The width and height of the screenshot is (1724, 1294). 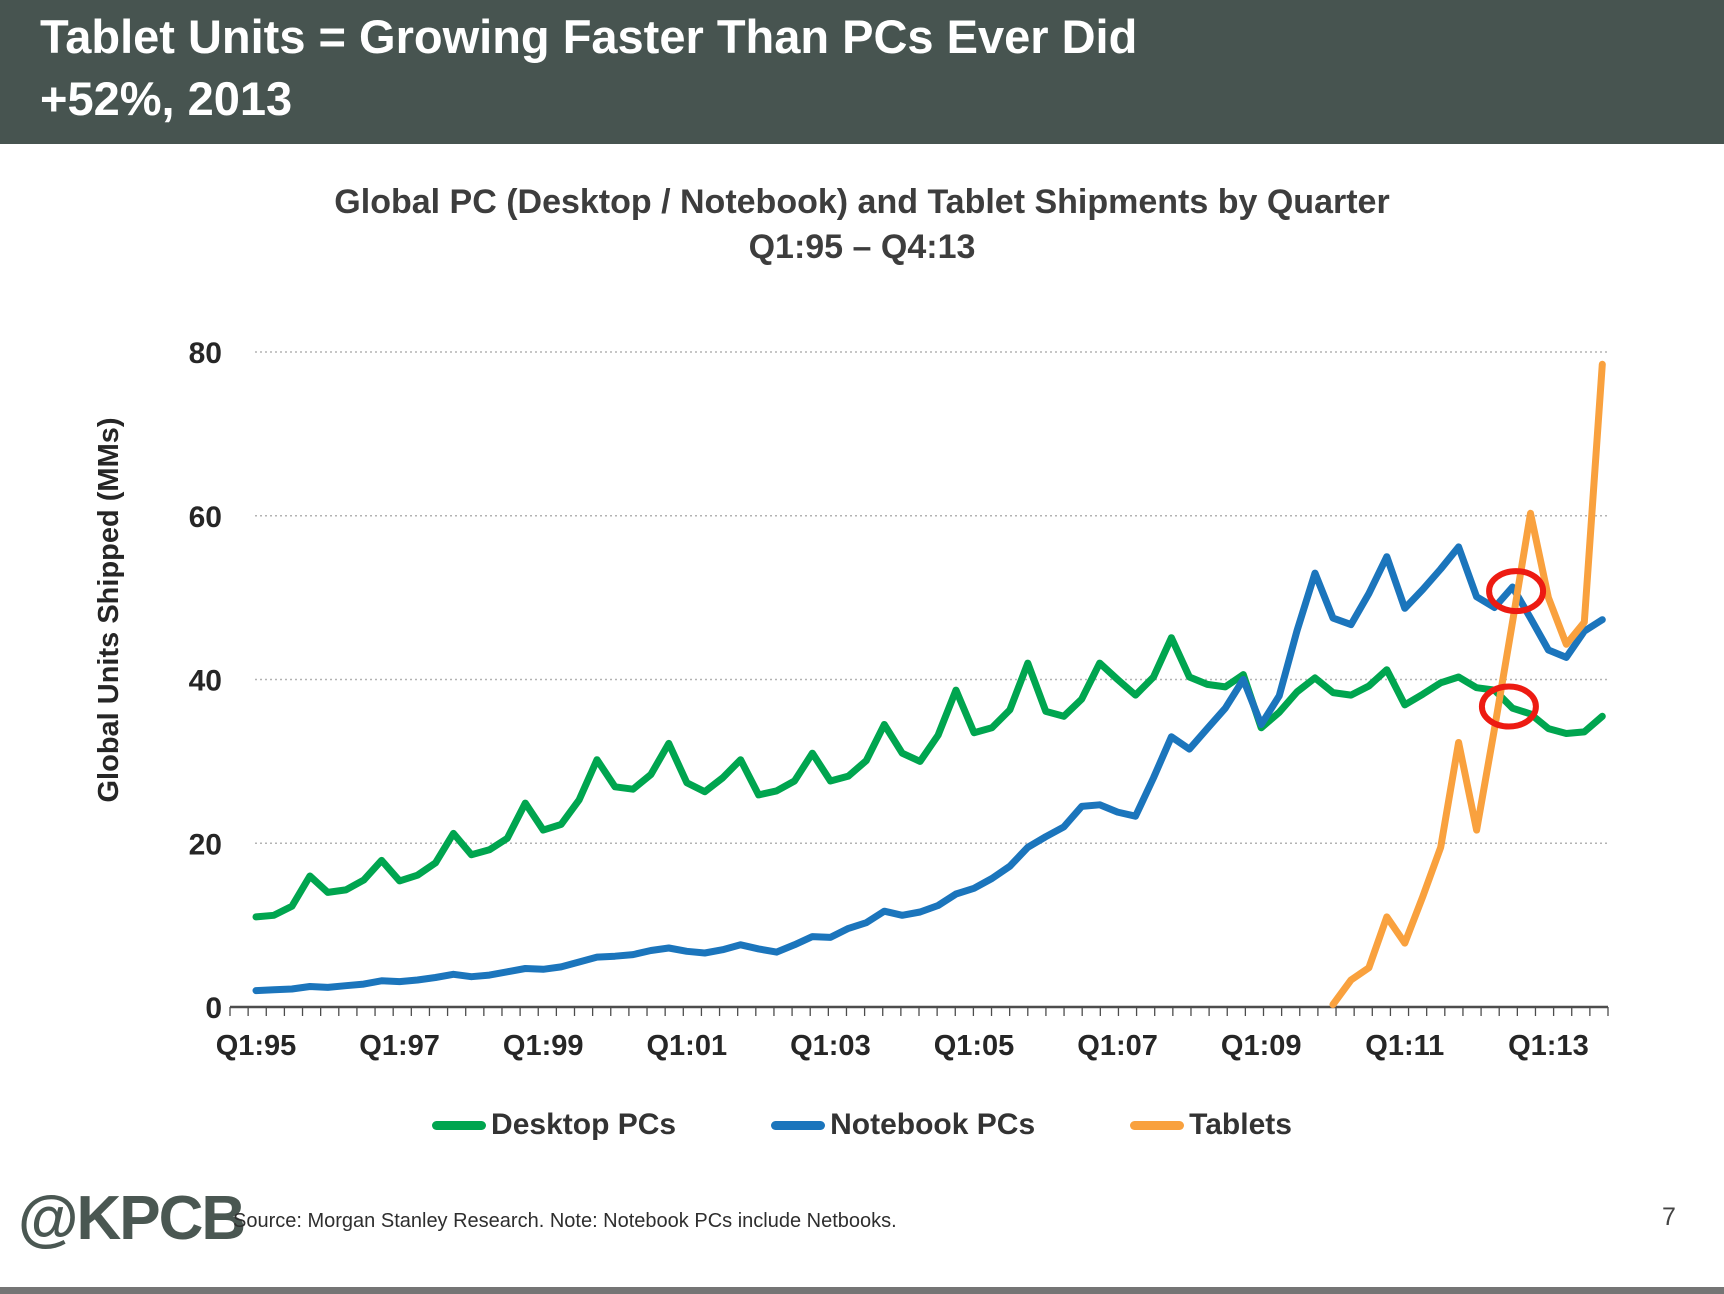 What do you see at coordinates (256, 1046) in the screenshot?
I see `x-tick-label: Q1:95` at bounding box center [256, 1046].